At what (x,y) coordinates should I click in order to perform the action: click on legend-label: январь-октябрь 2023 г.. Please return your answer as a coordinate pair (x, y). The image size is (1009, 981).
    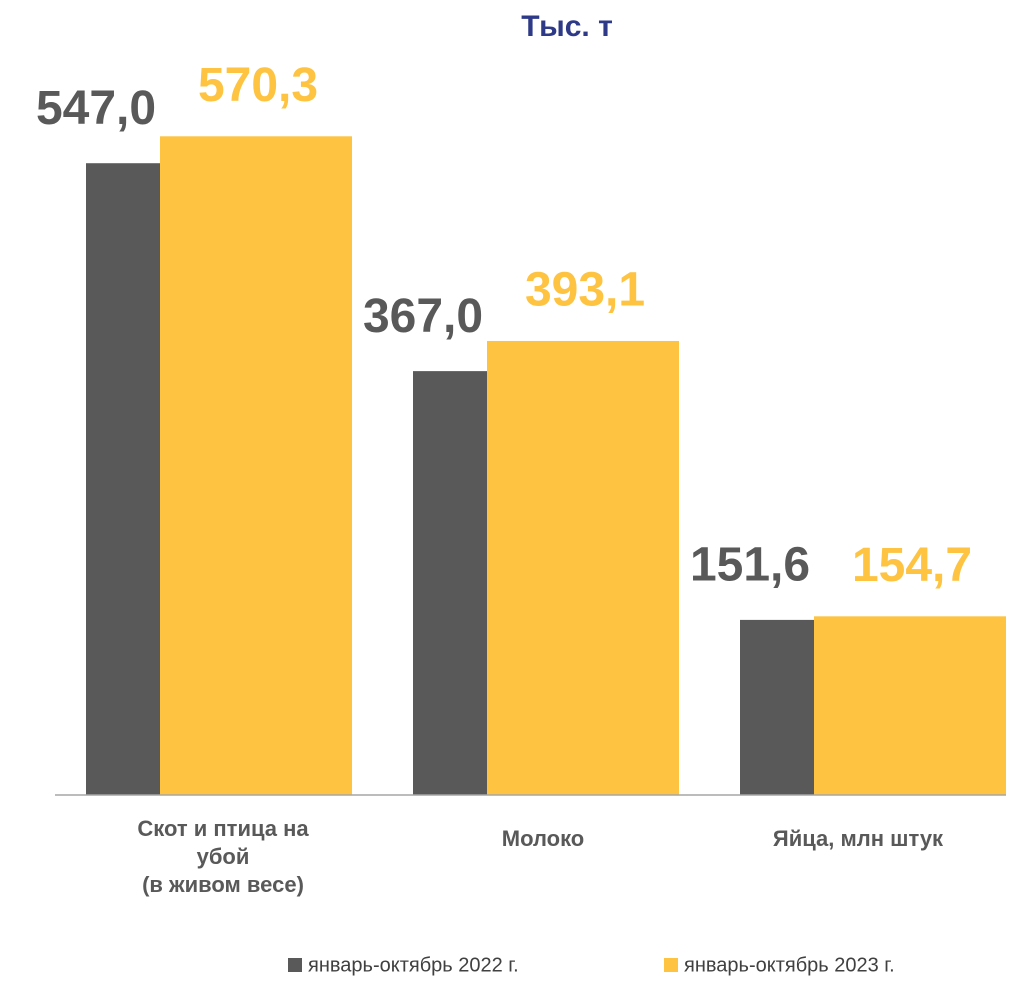
    Looking at the image, I should click on (789, 965).